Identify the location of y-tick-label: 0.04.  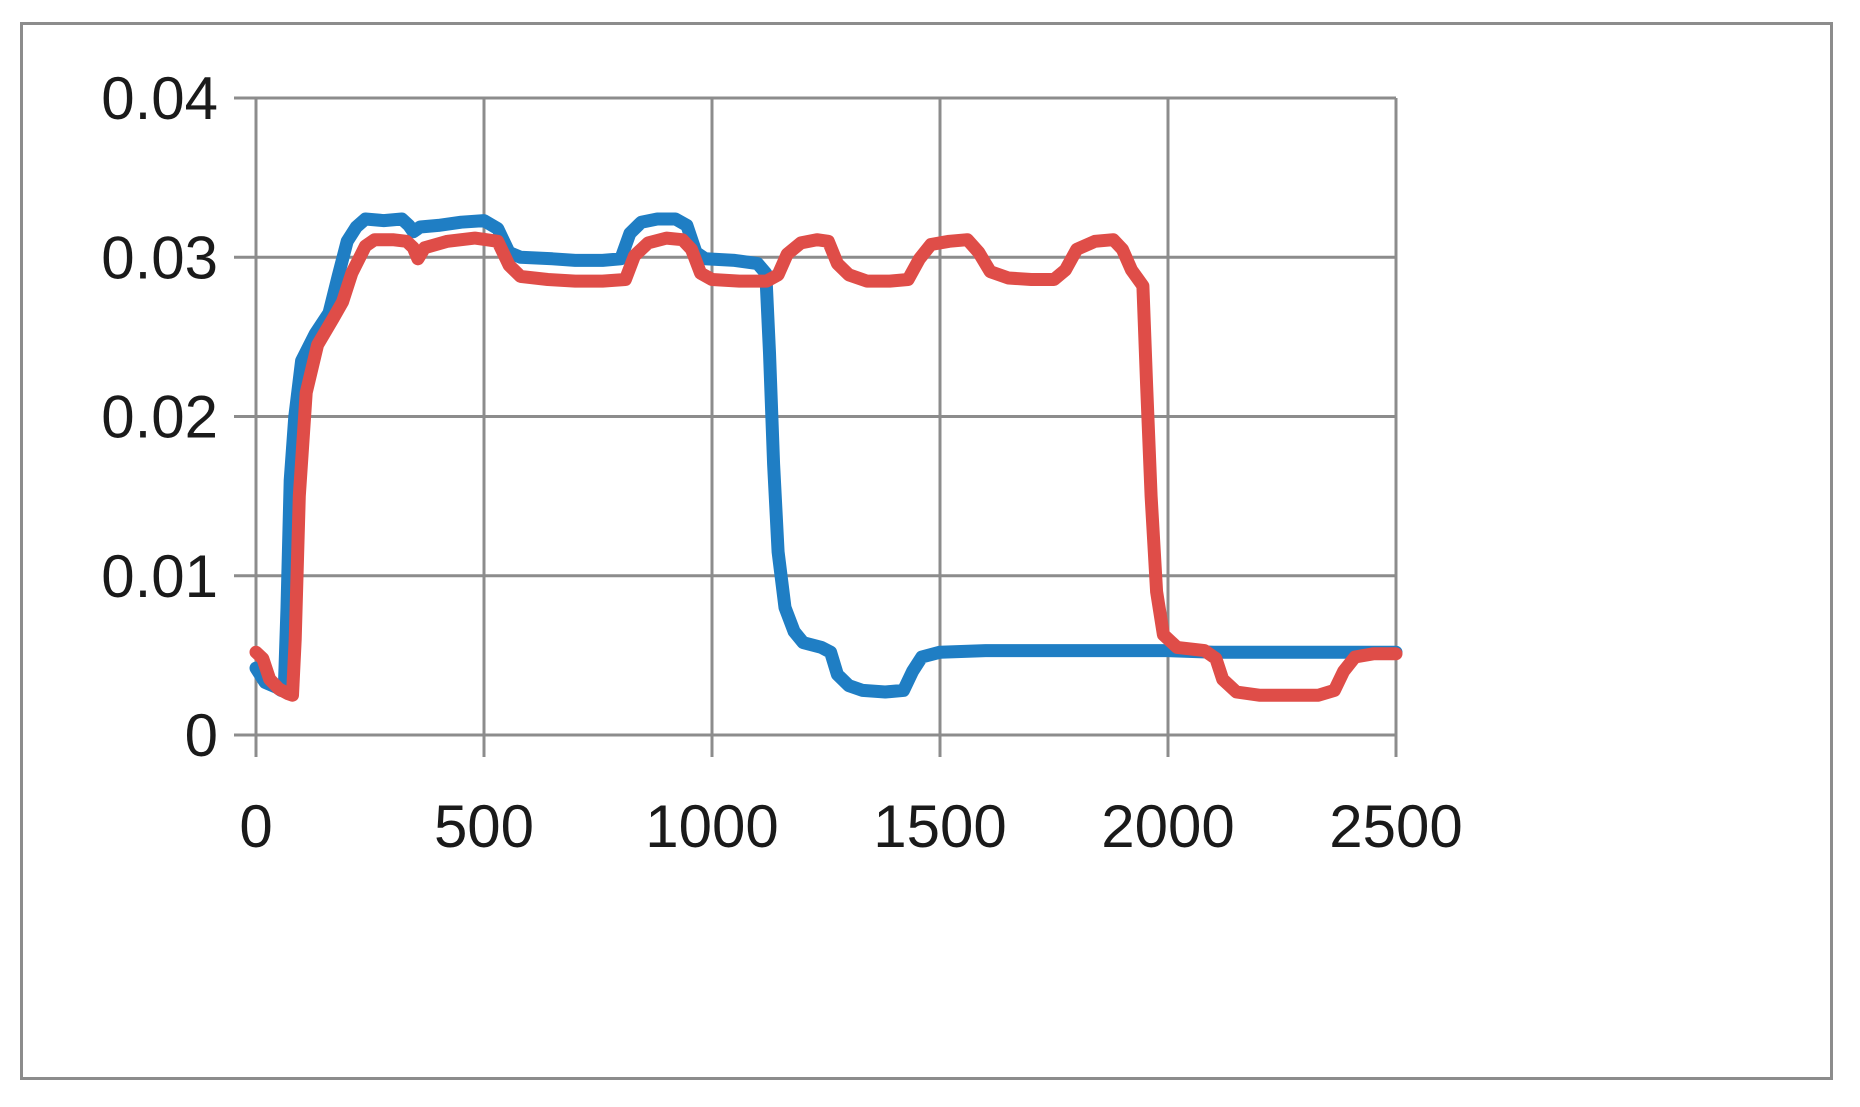
(159, 98).